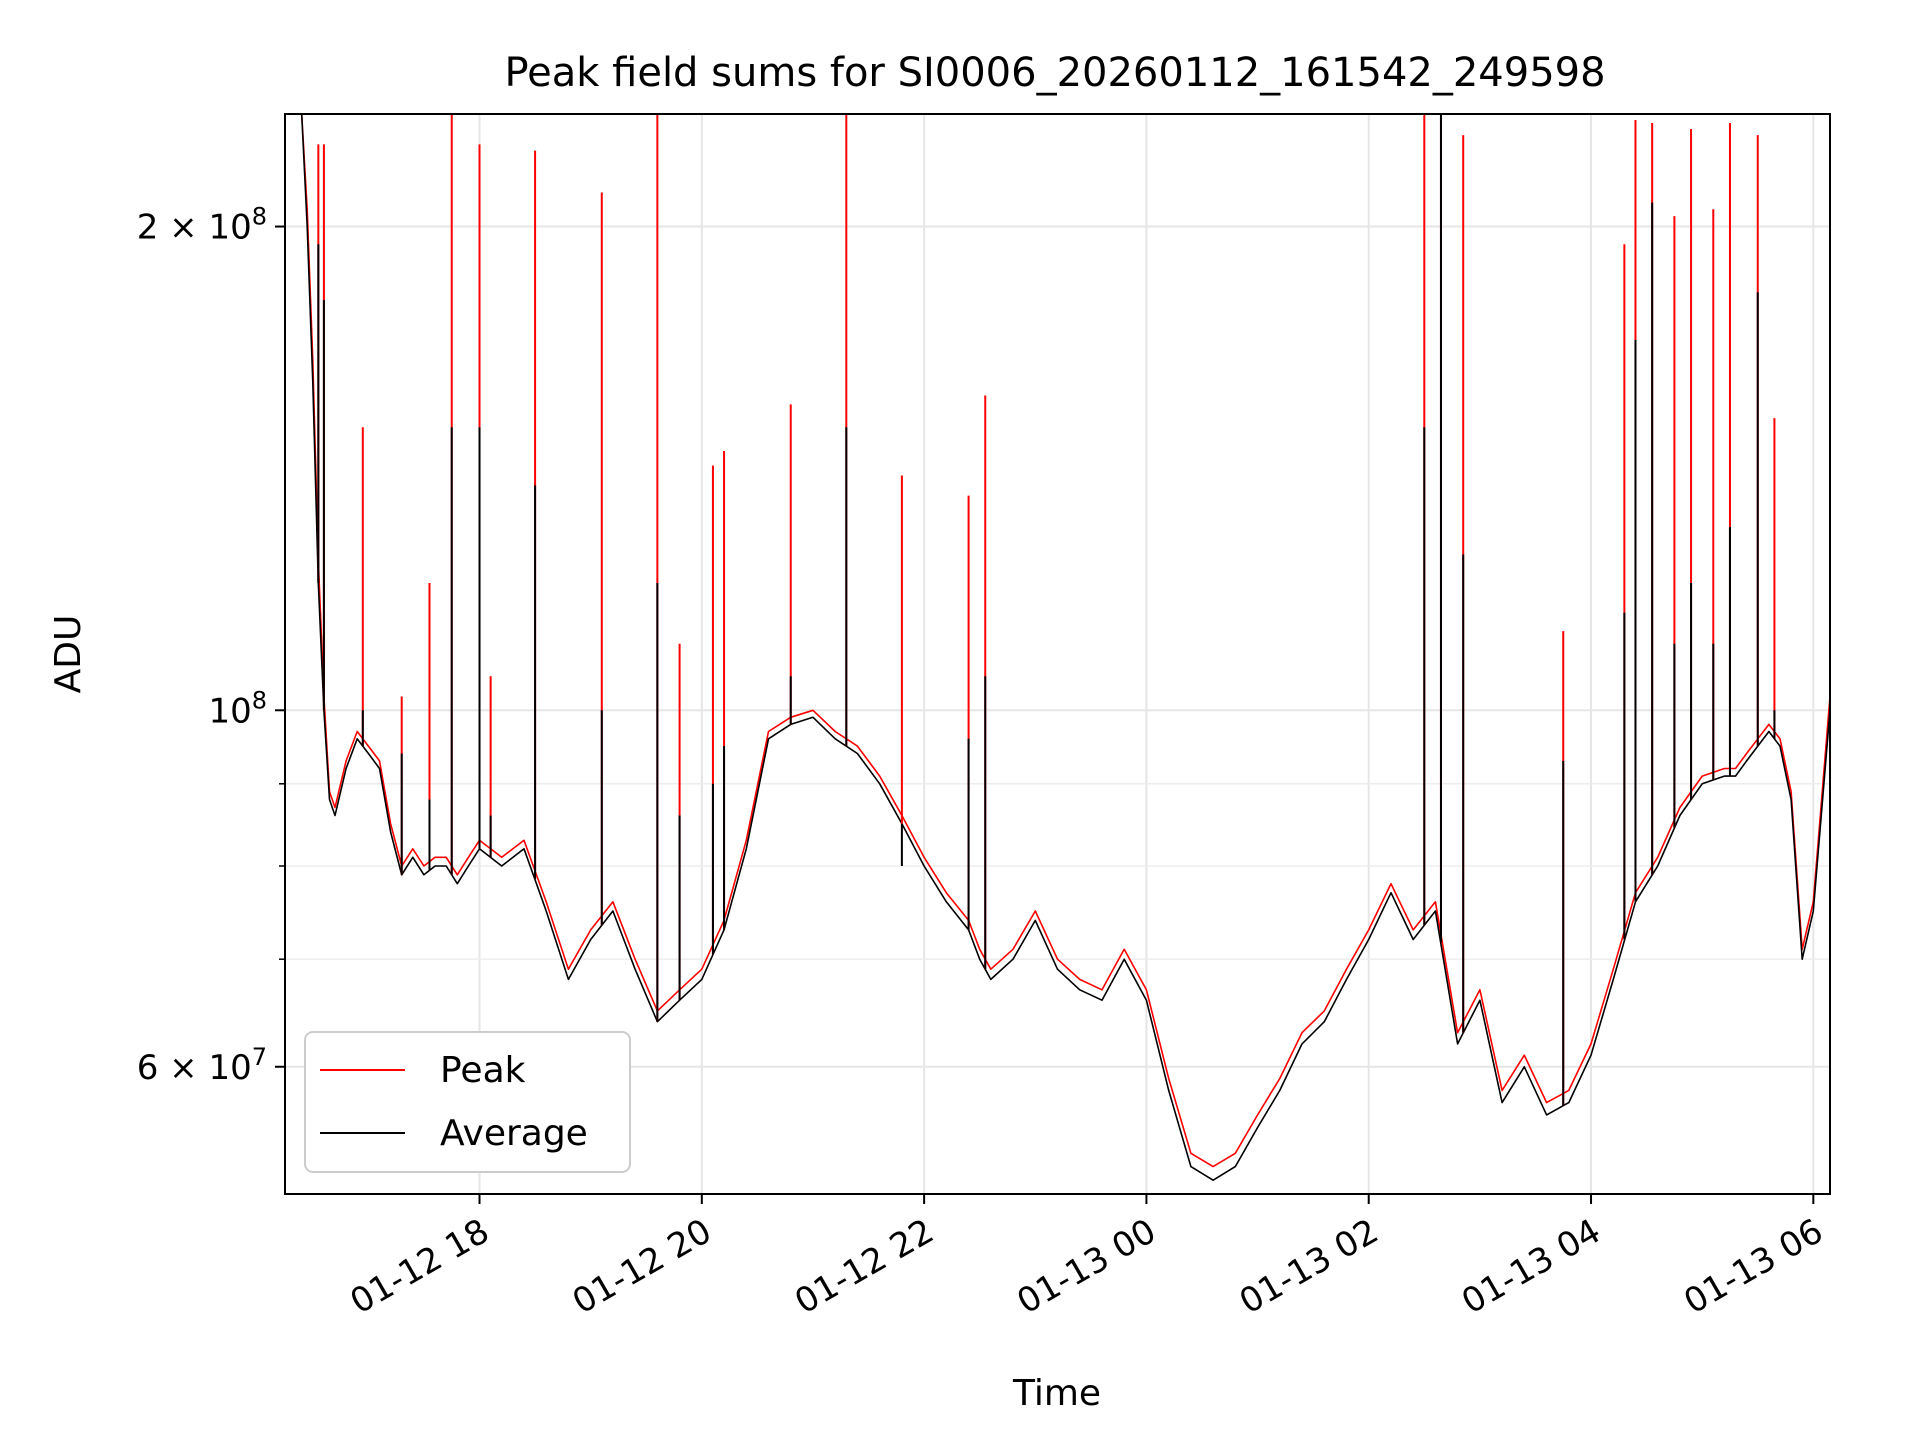 Image resolution: width=1920 pixels, height=1440 pixels. Describe the element at coordinates (1753, 1266) in the screenshot. I see `x-tick-label: 01-13 06` at that location.